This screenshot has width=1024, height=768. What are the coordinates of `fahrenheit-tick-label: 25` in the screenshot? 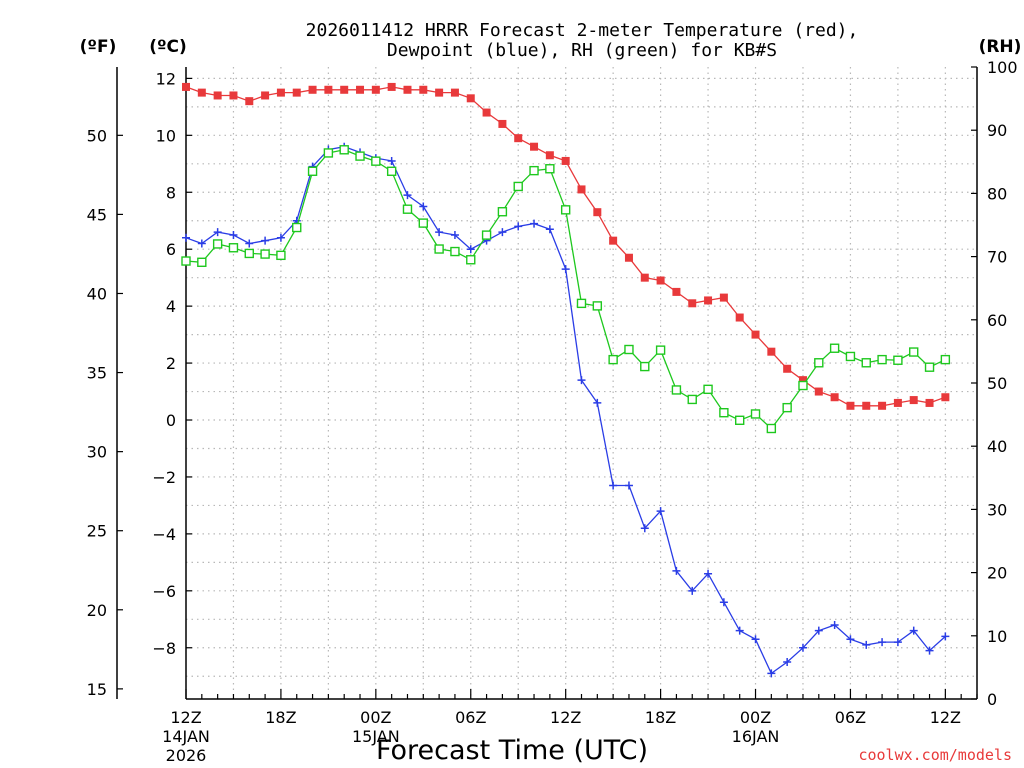 It's located at (97, 531).